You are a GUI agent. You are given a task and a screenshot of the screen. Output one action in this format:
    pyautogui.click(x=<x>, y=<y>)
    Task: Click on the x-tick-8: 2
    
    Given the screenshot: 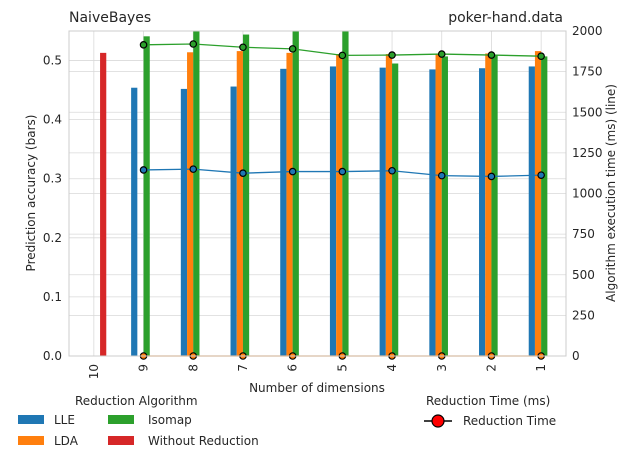 What is the action you would take?
    pyautogui.click(x=491, y=368)
    